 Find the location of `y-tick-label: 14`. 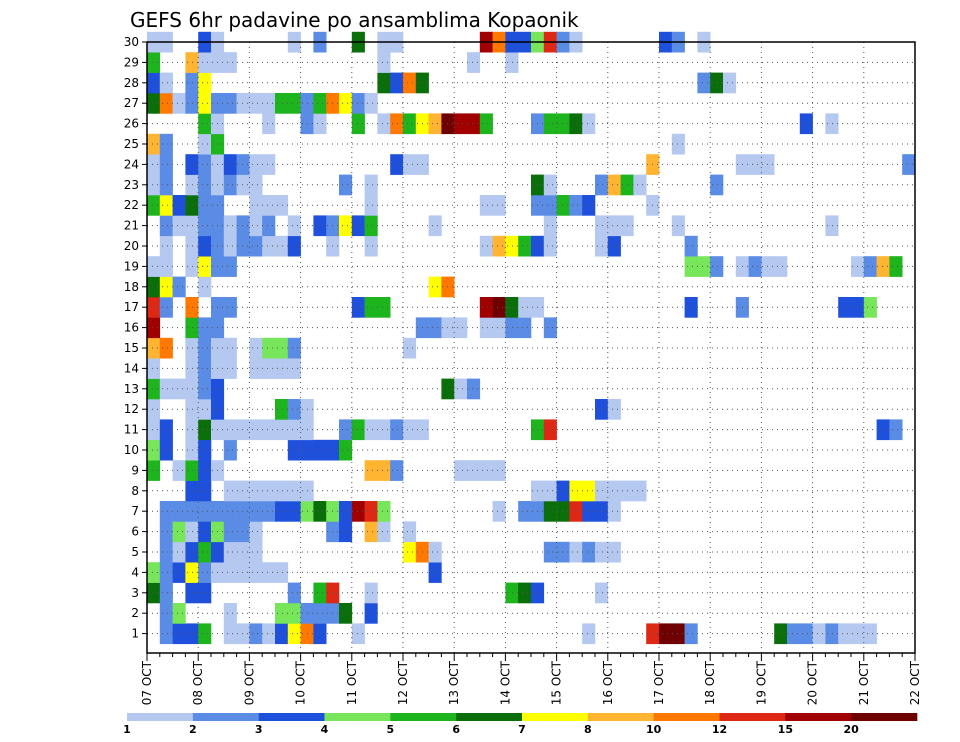

y-tick-label: 14 is located at coordinates (131, 368).